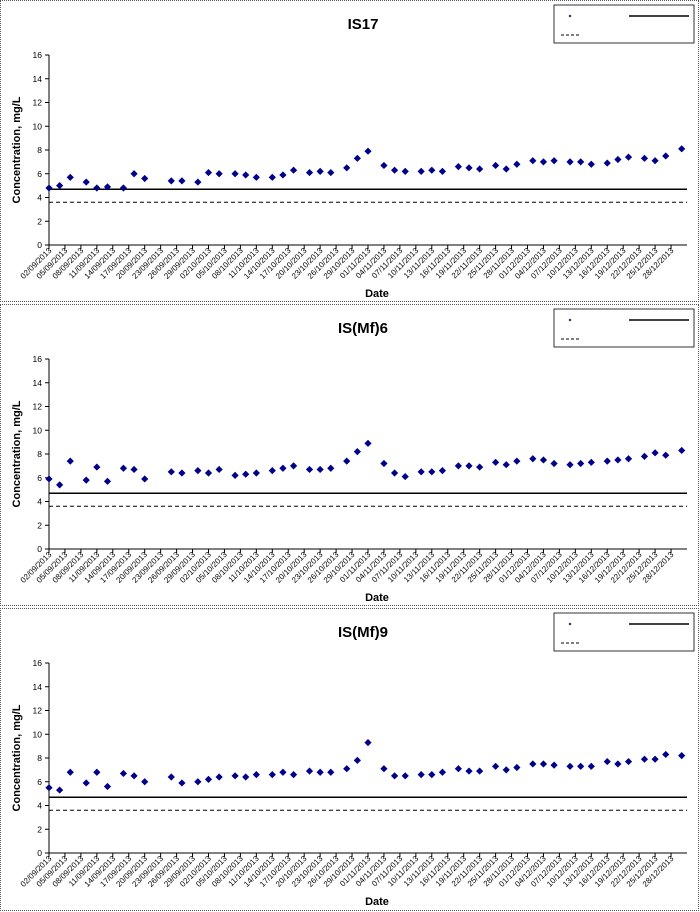 The image size is (700, 912). What do you see at coordinates (39, 245) in the screenshot?
I see `y-tick-label: 0` at bounding box center [39, 245].